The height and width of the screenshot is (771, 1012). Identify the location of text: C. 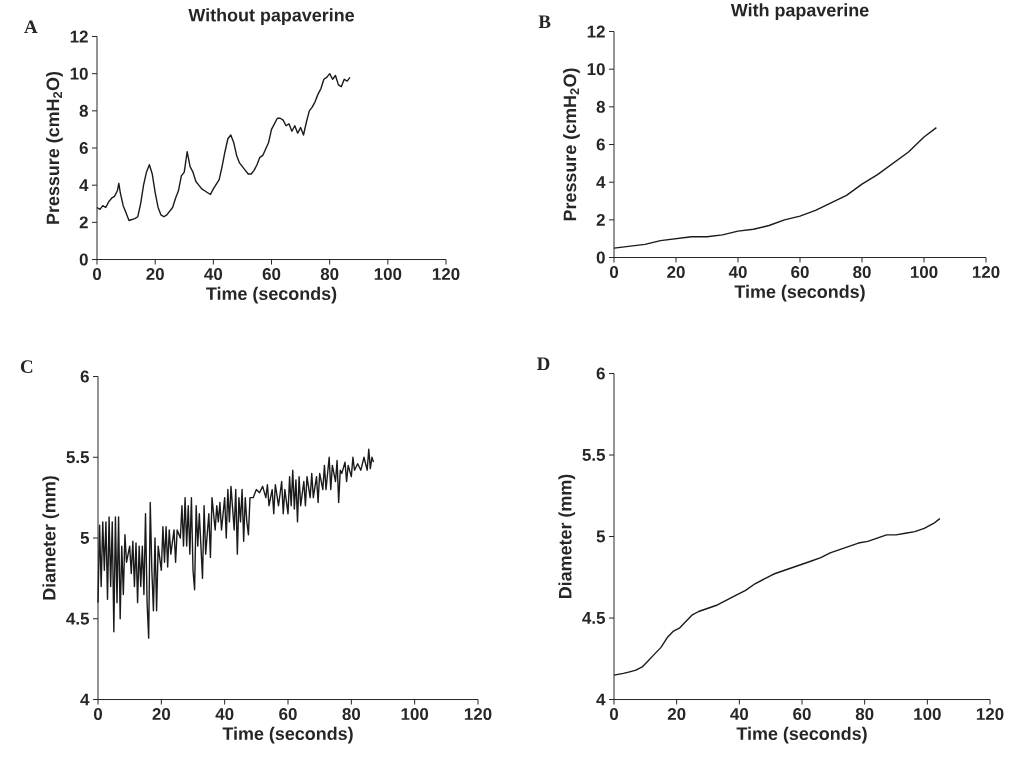
(26, 367).